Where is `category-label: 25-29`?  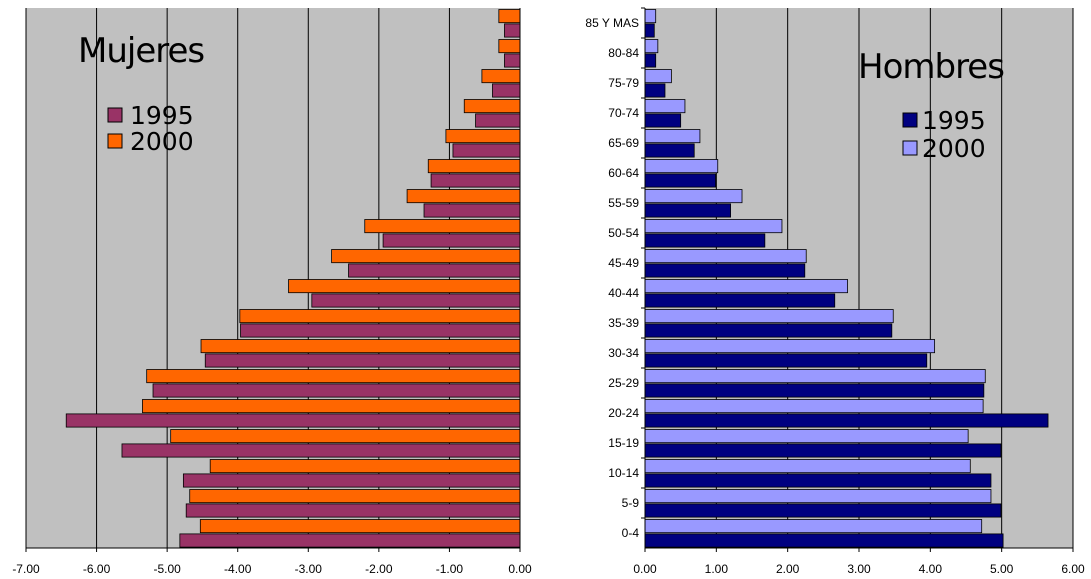
category-label: 25-29 is located at coordinates (623, 383).